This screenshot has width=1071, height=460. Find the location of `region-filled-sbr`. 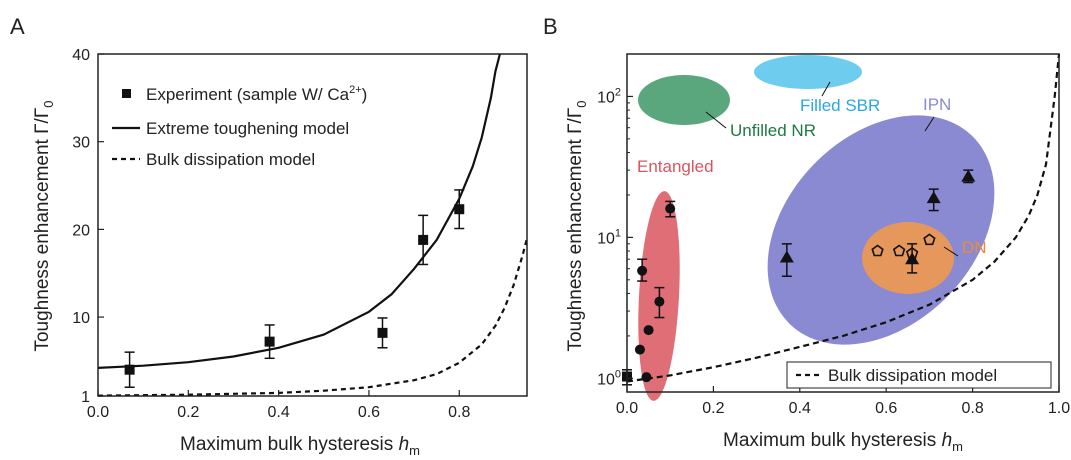

region-filled-sbr is located at coordinates (808, 72).